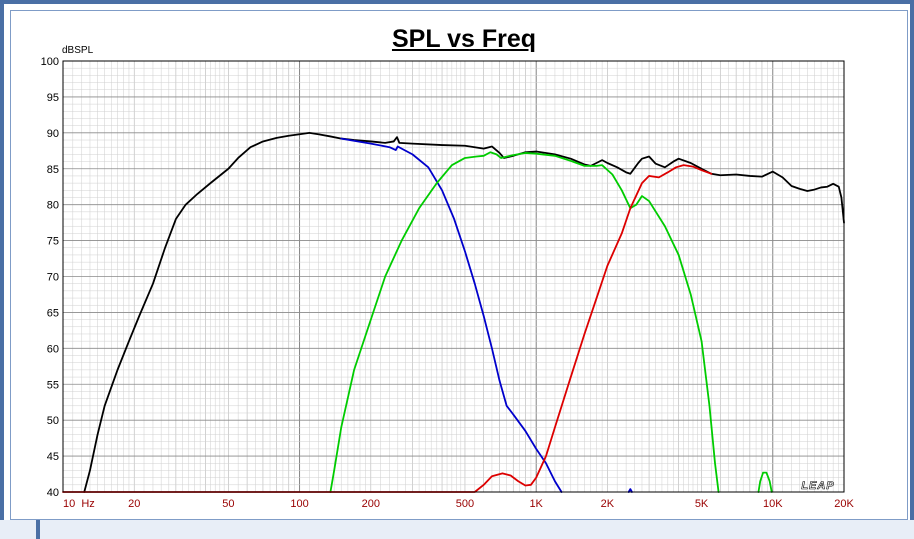  I want to click on y-tick-label: 50, so click(53, 421).